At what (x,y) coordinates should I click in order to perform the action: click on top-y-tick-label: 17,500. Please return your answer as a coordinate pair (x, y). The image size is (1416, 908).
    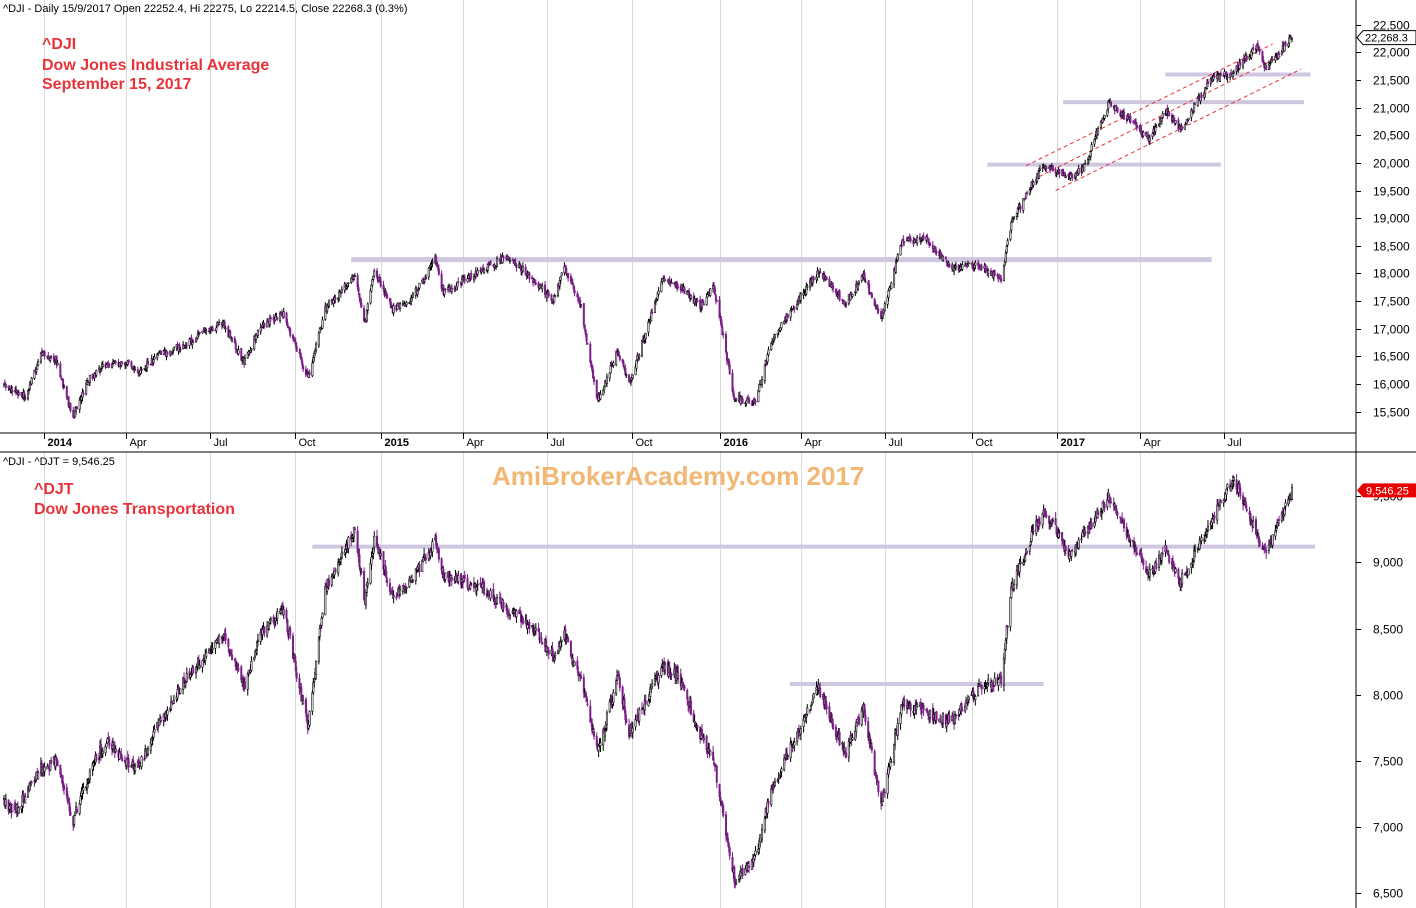
    Looking at the image, I should click on (1391, 302).